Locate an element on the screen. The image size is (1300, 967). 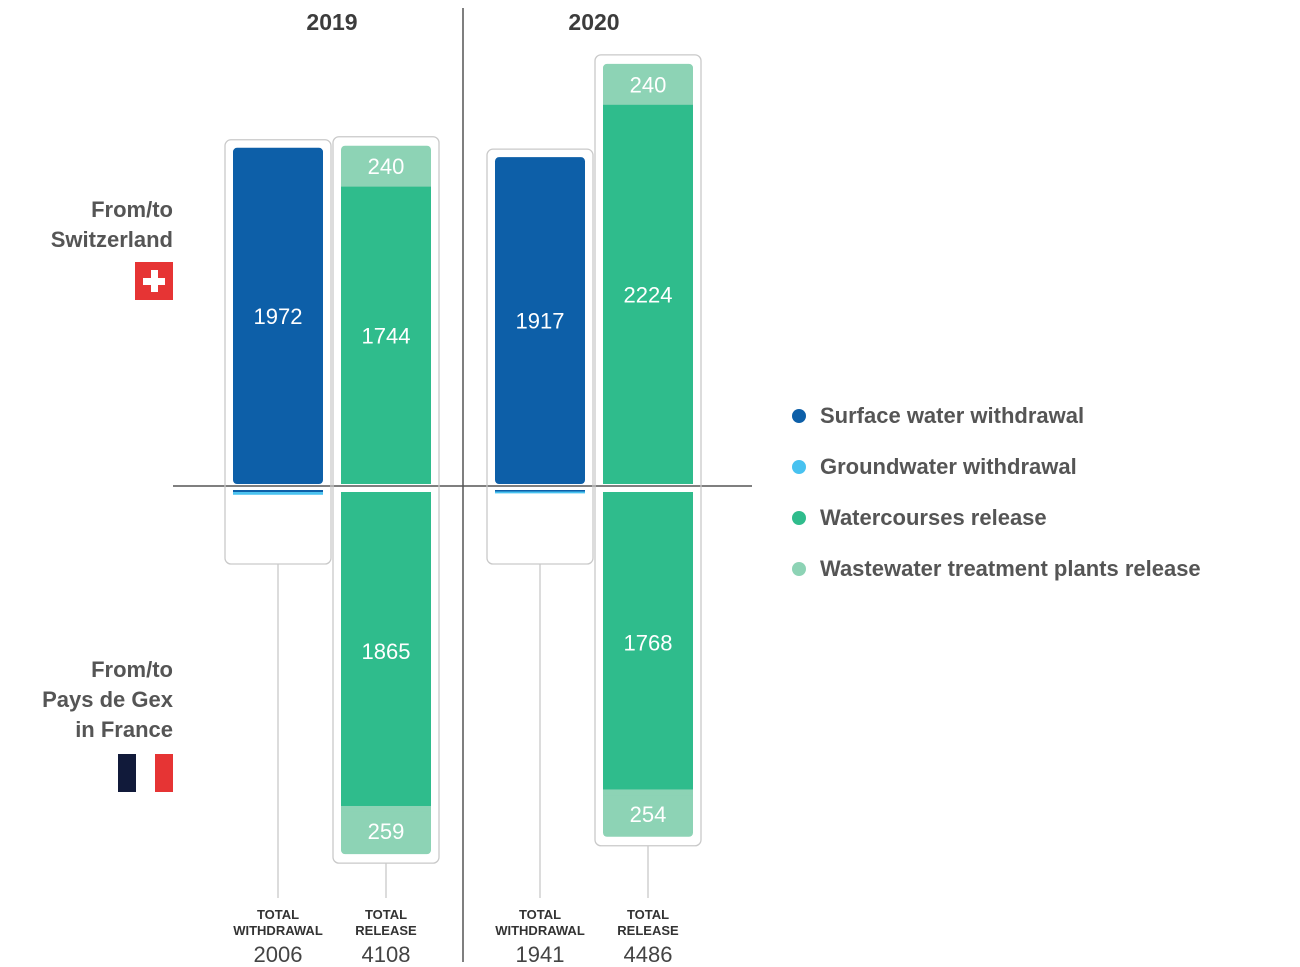
bar-withdrawal-france-surface-2020 is located at coordinates (540, 491).